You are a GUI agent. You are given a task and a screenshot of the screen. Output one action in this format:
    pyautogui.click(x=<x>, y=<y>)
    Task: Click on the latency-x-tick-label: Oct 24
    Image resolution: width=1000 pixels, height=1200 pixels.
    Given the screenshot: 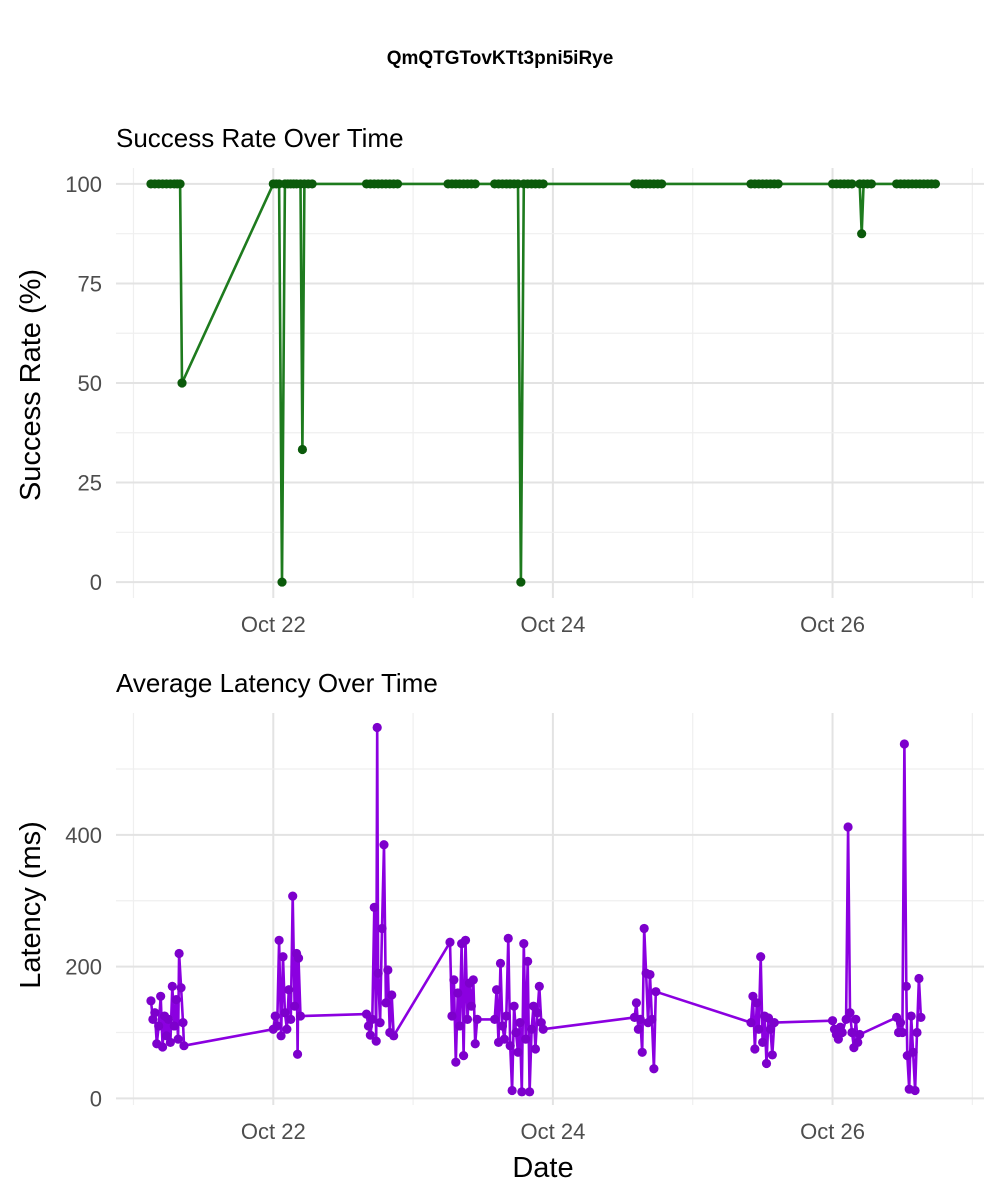 What is the action you would take?
    pyautogui.click(x=553, y=1131)
    